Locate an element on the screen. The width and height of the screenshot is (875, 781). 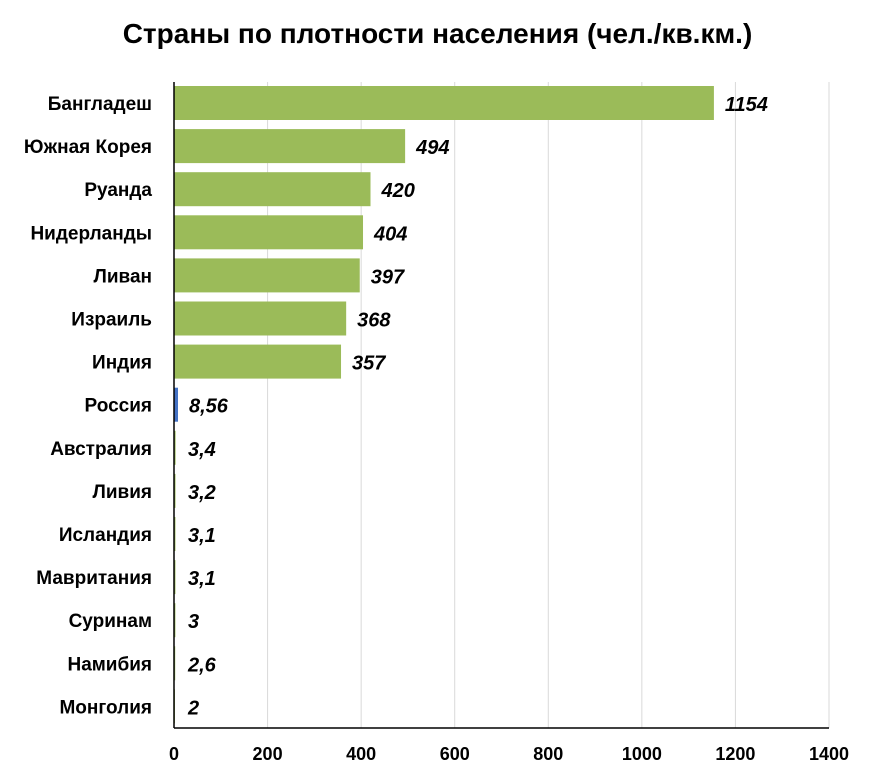
data-label: 2 is located at coordinates (193, 708).